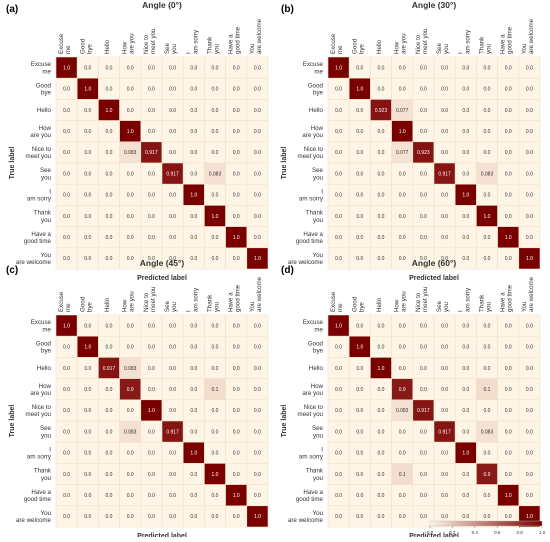 The image size is (550, 542). Describe the element at coordinates (195, 299) in the screenshot. I see `x-tick-label-line: am sorry` at that location.